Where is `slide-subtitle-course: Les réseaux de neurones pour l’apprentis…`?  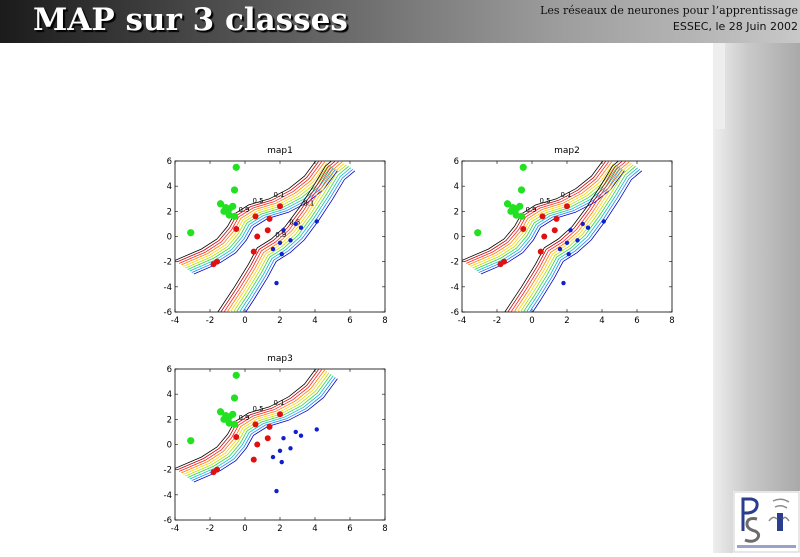
slide-subtitle-course: Les réseaux de neurones pour l’apprentis… is located at coordinates (669, 10).